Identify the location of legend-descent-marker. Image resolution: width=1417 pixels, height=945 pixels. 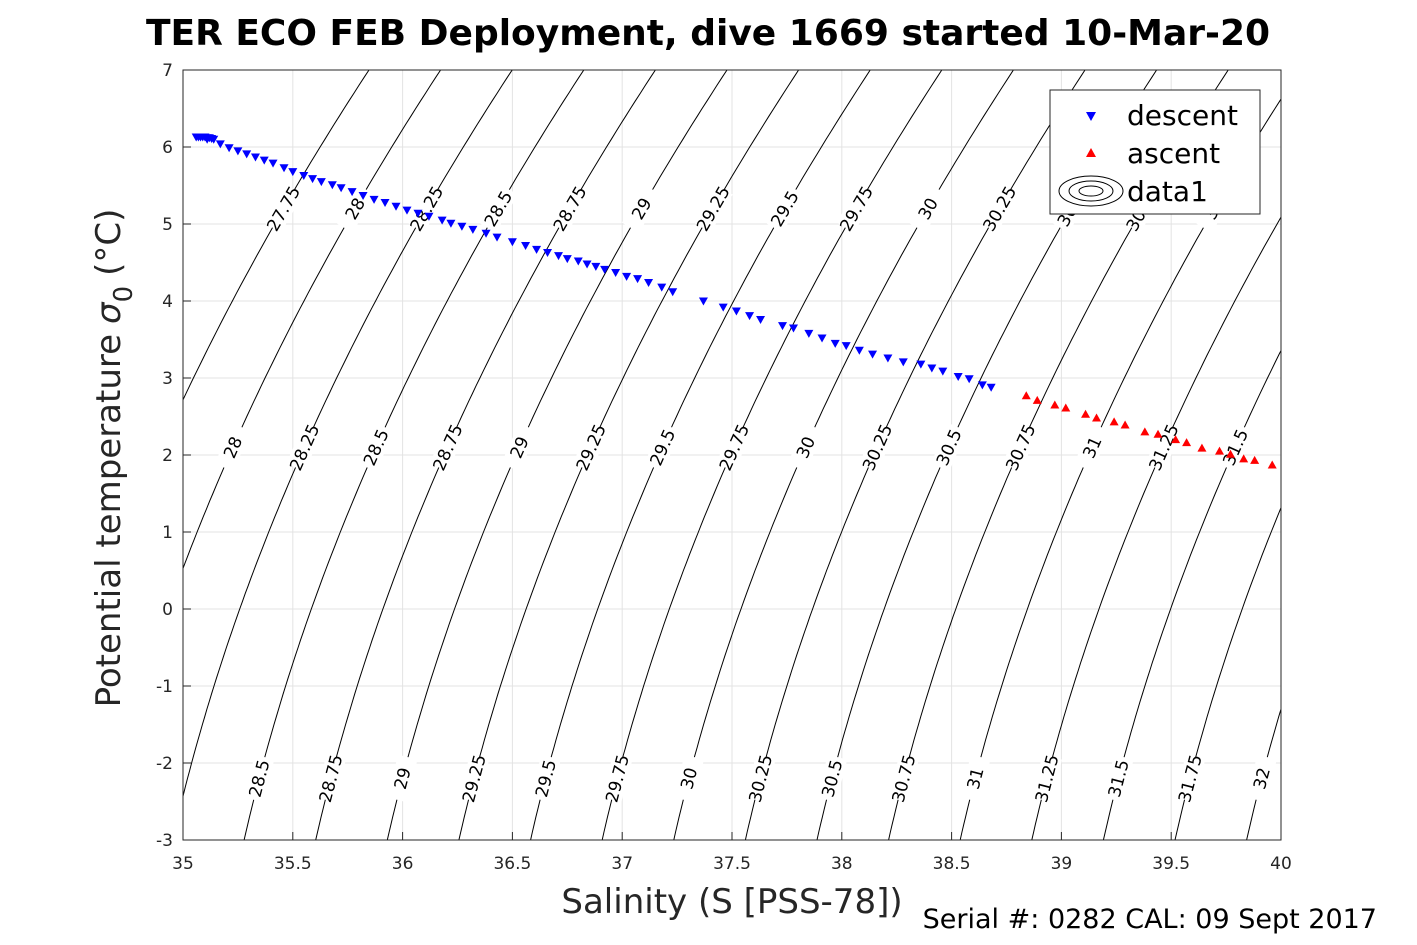
(1091, 116).